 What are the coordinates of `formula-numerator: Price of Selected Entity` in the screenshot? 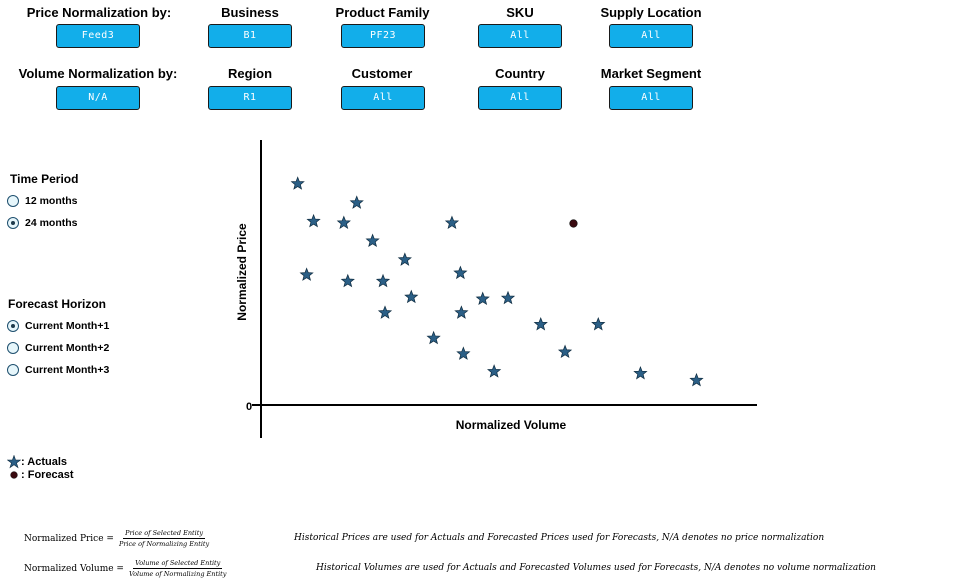 It's located at (164, 534).